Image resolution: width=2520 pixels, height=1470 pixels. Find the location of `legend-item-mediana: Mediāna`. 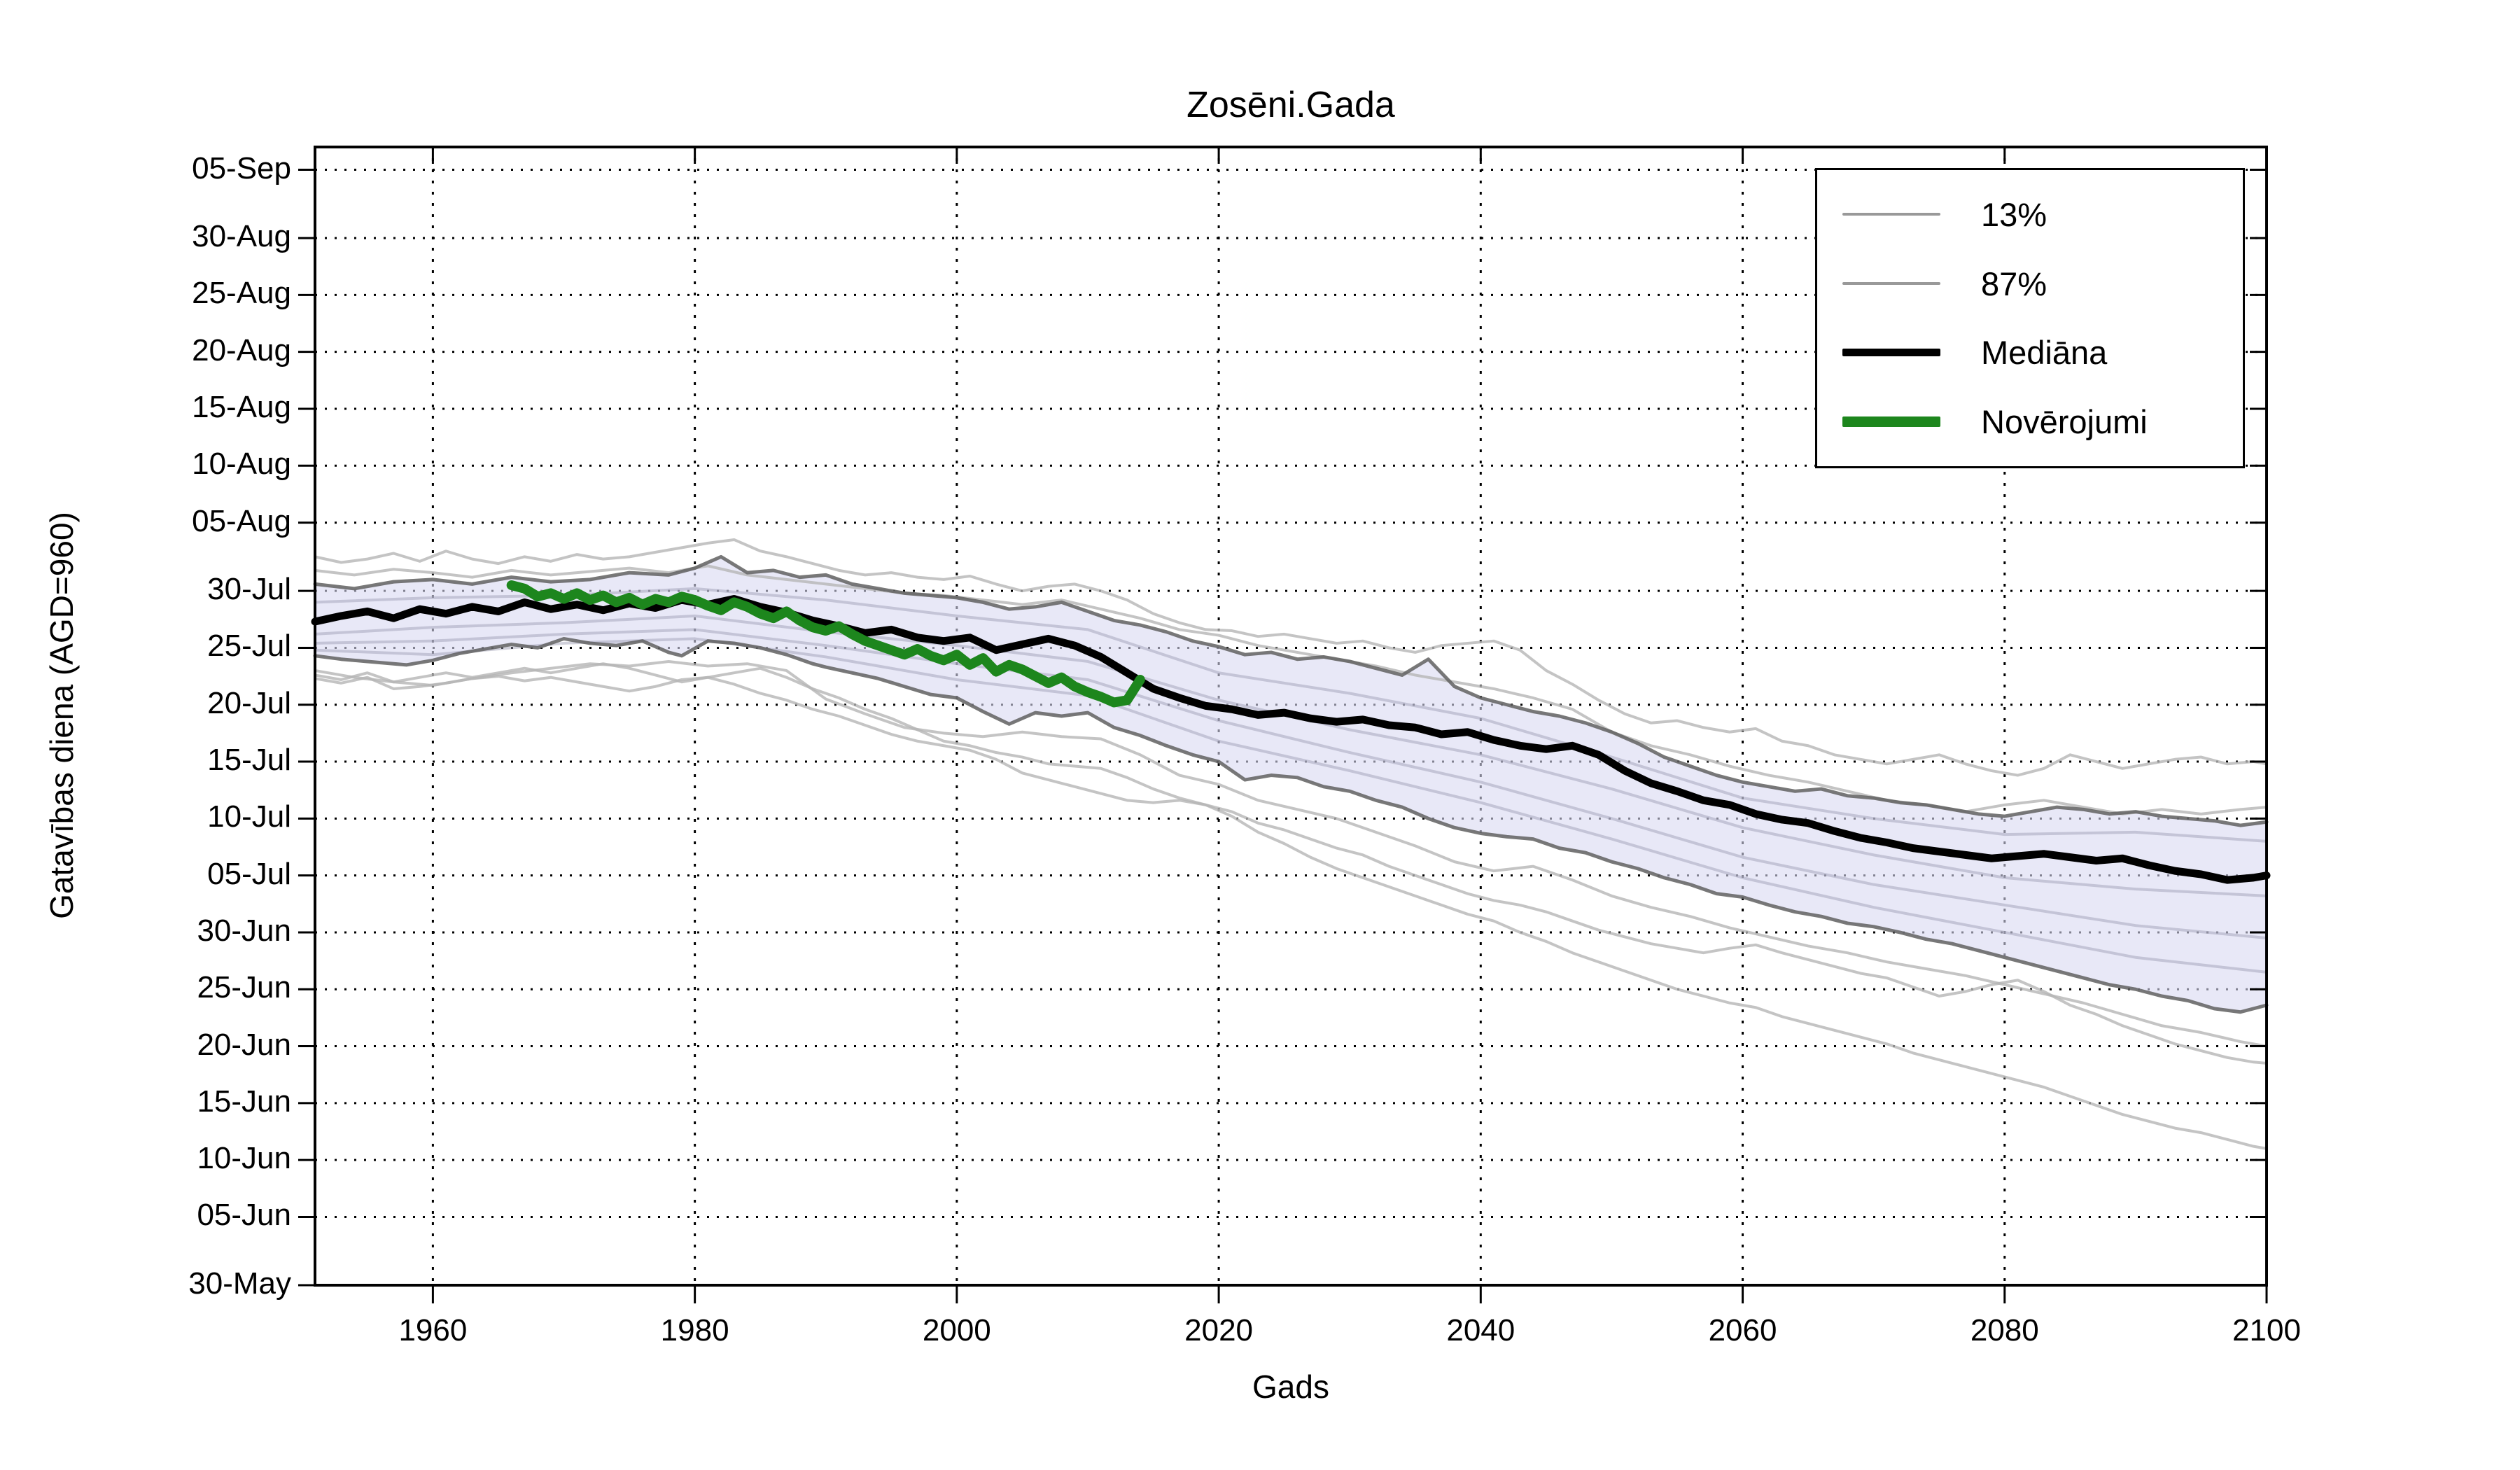

legend-item-mediana: Mediāna is located at coordinates (2030, 352).